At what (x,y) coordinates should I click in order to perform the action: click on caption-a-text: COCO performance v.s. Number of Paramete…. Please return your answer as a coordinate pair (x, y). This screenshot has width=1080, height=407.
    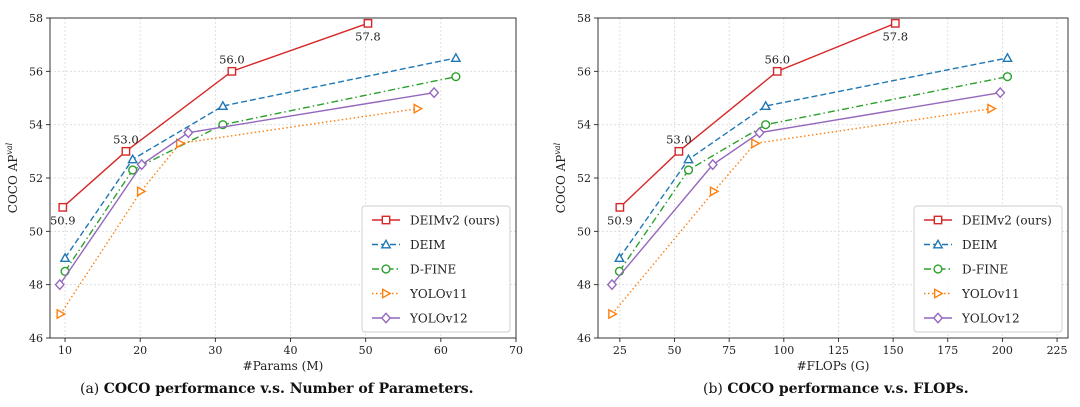
    Looking at the image, I should click on (288, 389).